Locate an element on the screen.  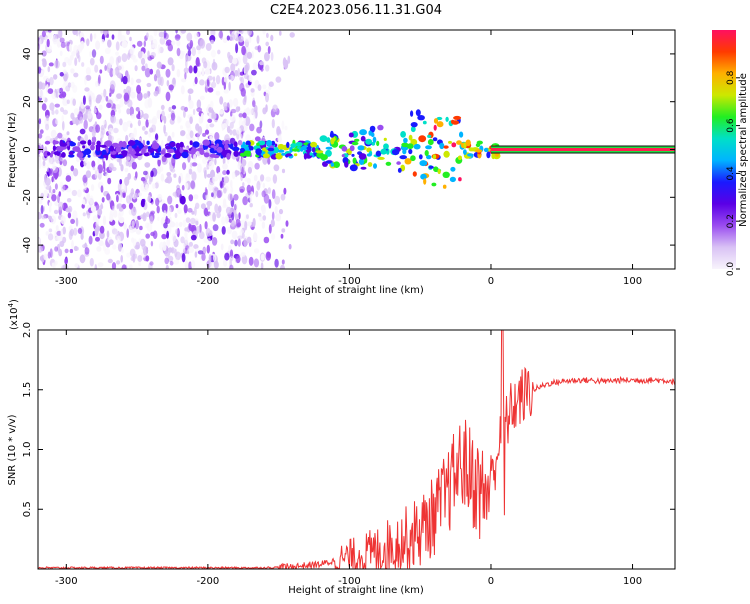
snr-ylabel: SNR (10 * v/v) is located at coordinates (12, 449).